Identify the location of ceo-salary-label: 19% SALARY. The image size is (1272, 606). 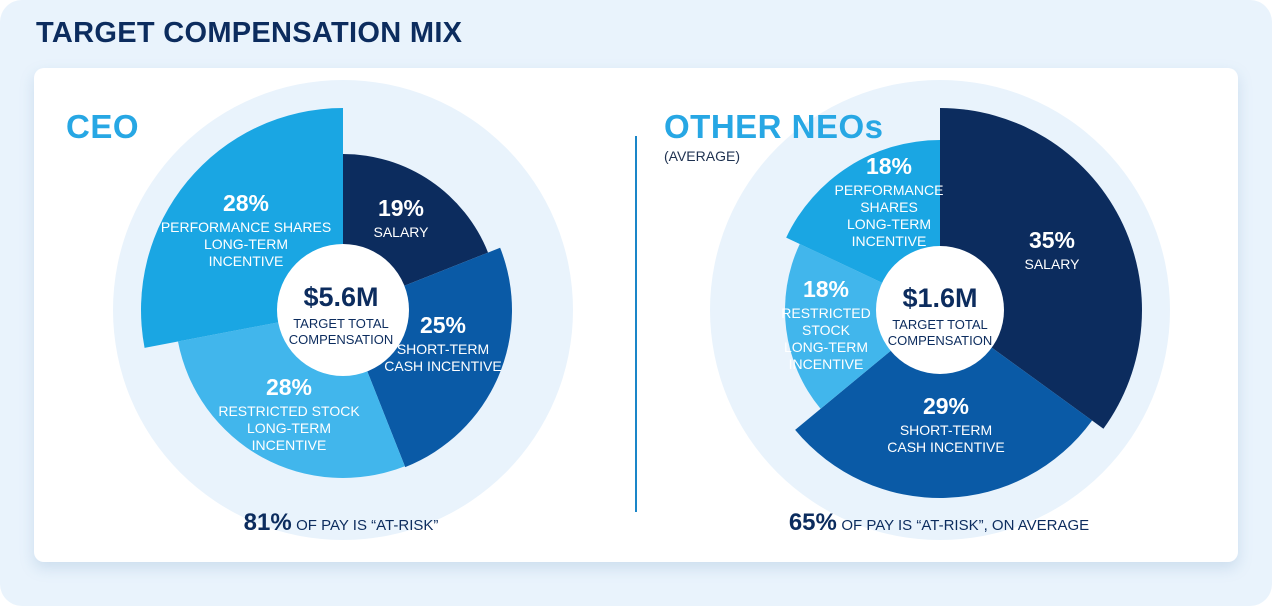
(401, 217).